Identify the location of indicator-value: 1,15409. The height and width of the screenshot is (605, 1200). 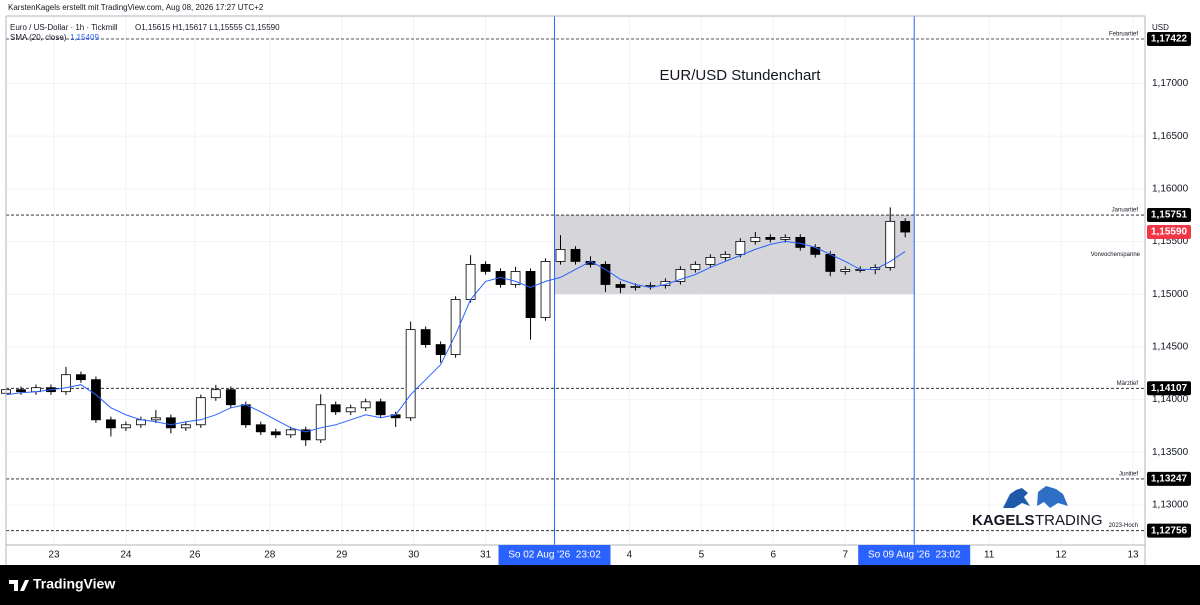
(84, 37).